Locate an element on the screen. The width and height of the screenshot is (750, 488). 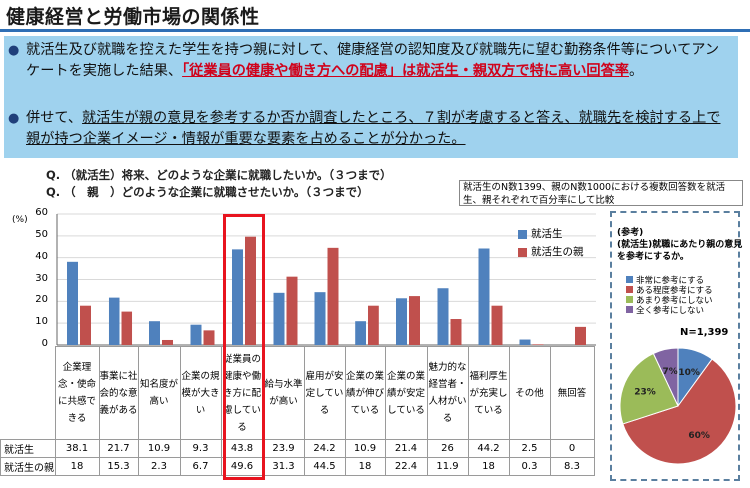
category-label: 魅力的な経営者・人材がいる is located at coordinates (447, 393).